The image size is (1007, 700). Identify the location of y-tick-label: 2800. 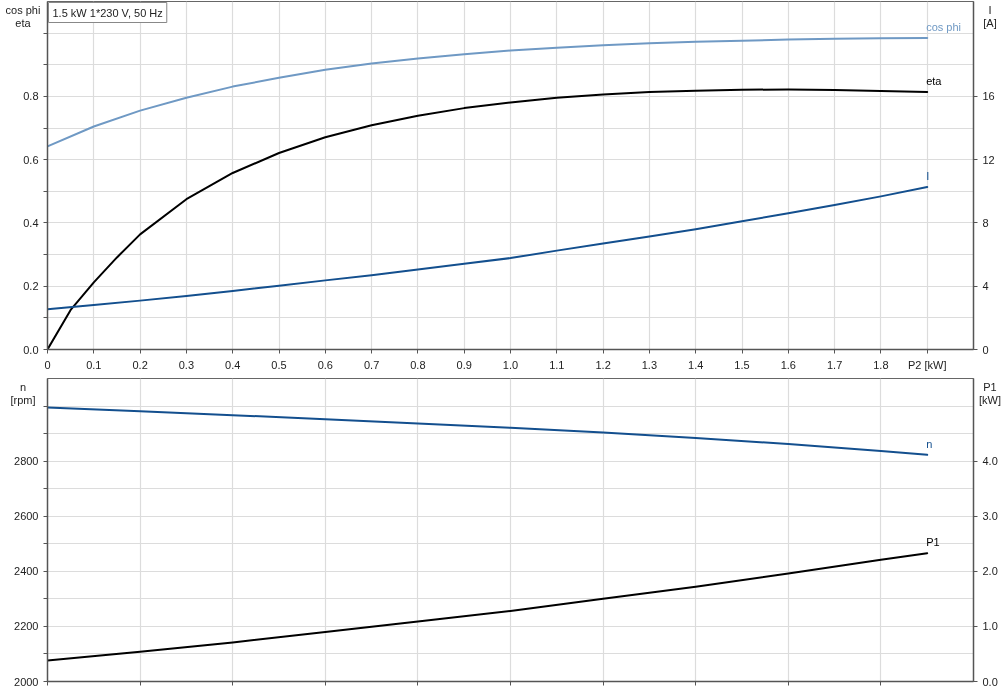
(26, 461).